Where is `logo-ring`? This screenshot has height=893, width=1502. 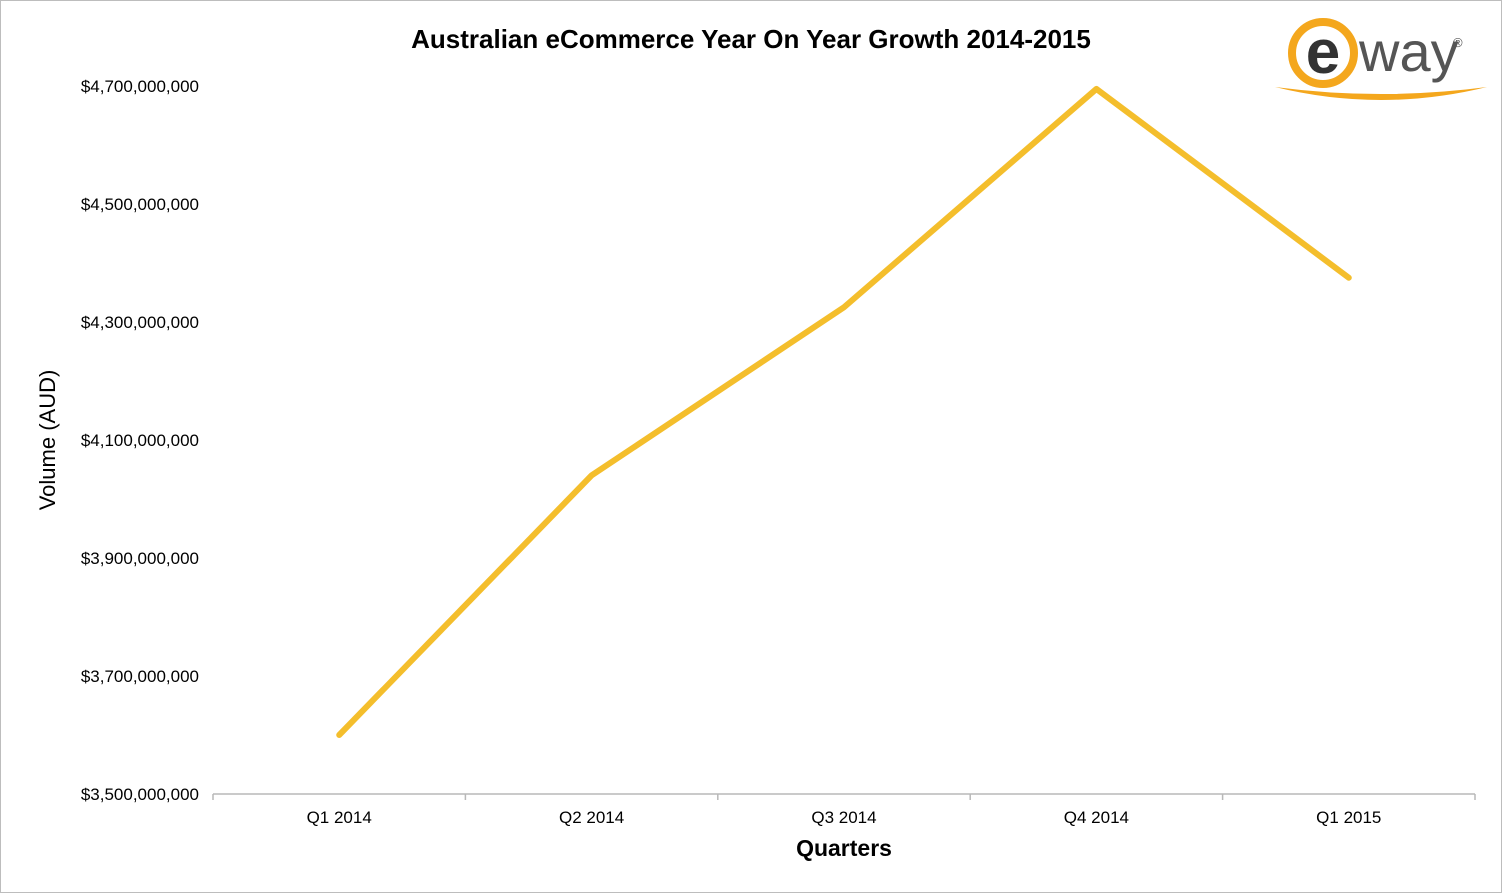
logo-ring is located at coordinates (1323, 53).